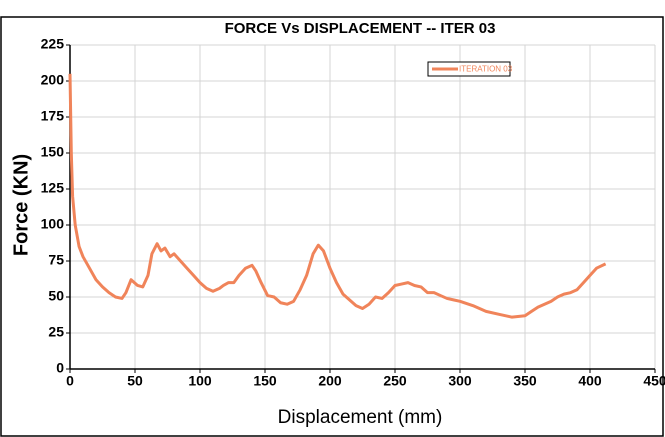 The width and height of the screenshot is (665, 437). Describe the element at coordinates (60, 368) in the screenshot. I see `y-tick-label: 0` at that location.